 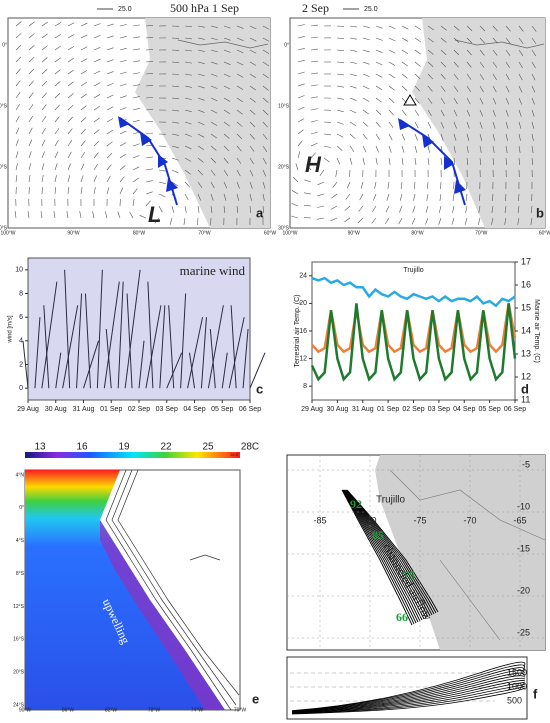 I want to click on lat-label: -20, so click(x=523, y=590).